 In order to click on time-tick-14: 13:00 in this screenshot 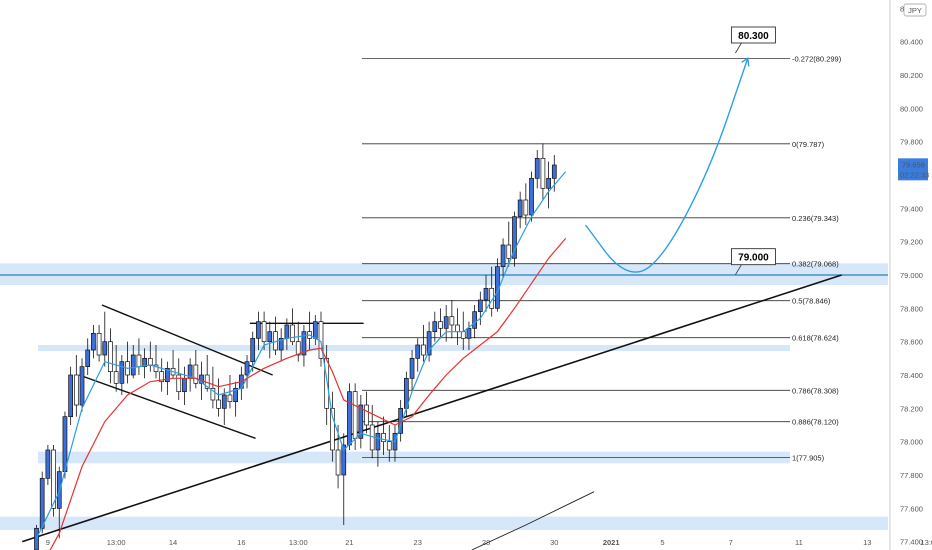, I will do `click(926, 542)`.